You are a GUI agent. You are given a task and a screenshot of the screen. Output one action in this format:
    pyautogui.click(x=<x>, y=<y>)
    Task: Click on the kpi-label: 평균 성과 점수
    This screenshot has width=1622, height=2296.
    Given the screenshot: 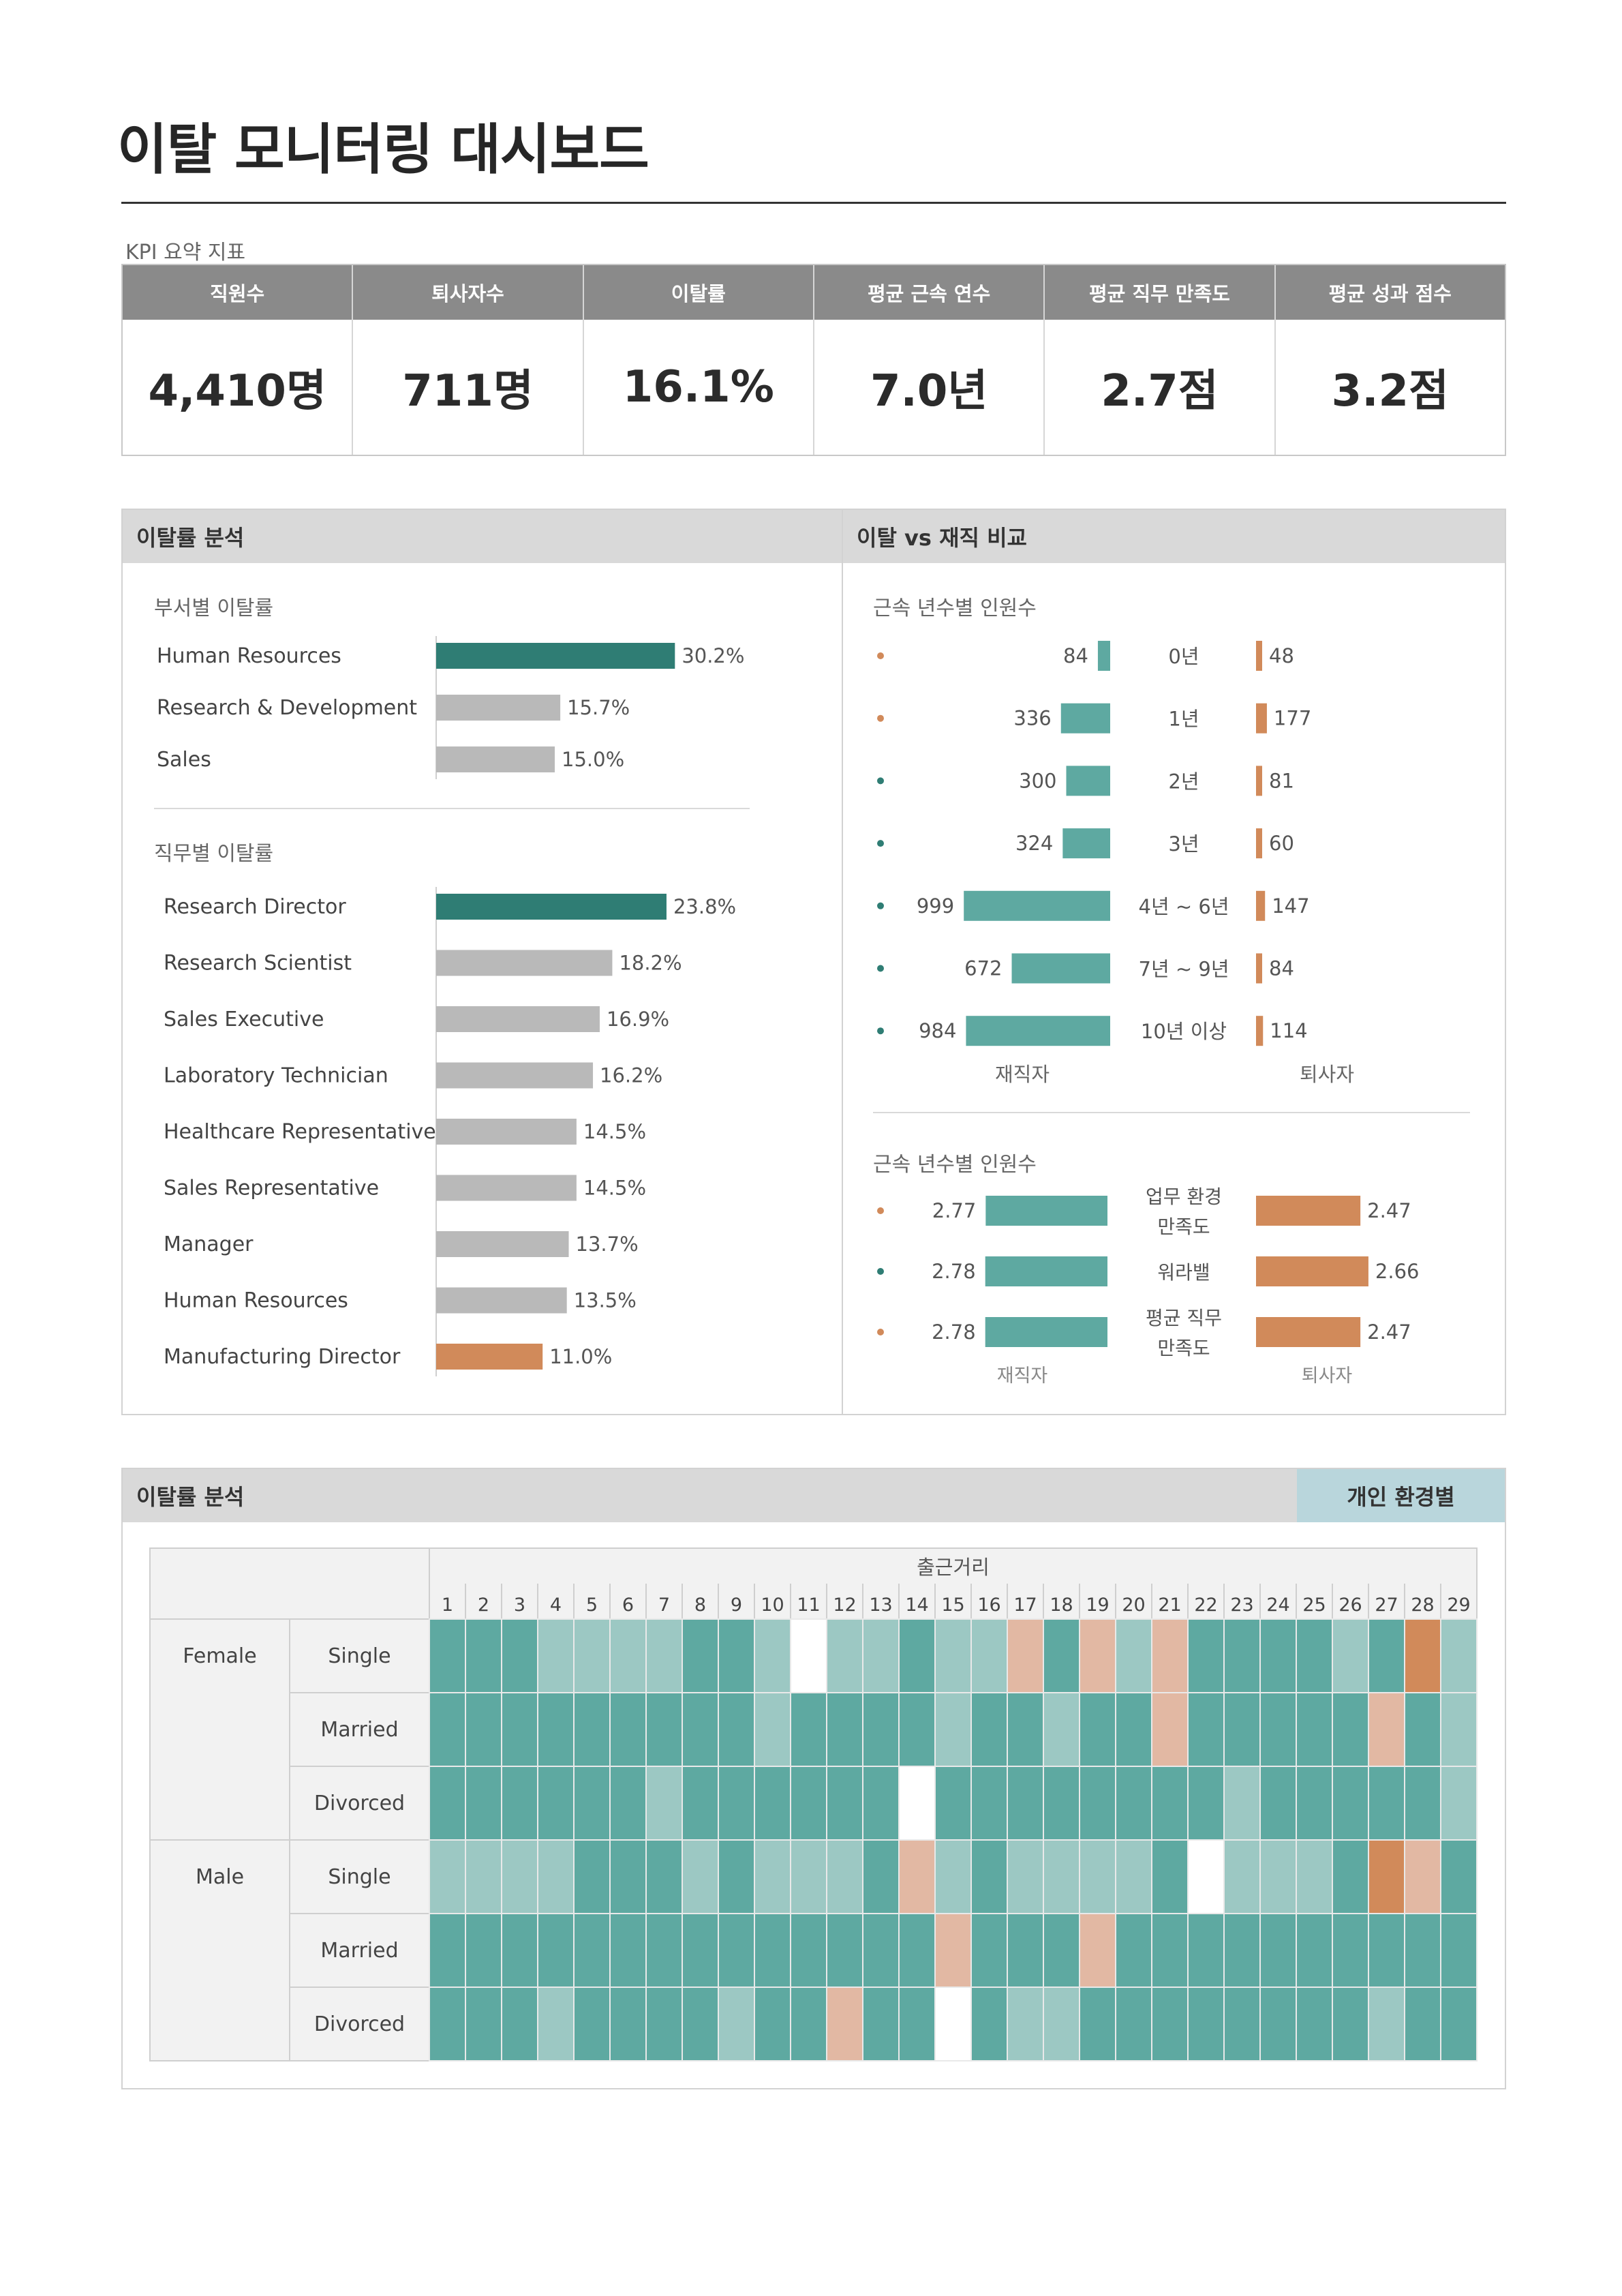 What is the action you would take?
    pyautogui.click(x=1390, y=292)
    